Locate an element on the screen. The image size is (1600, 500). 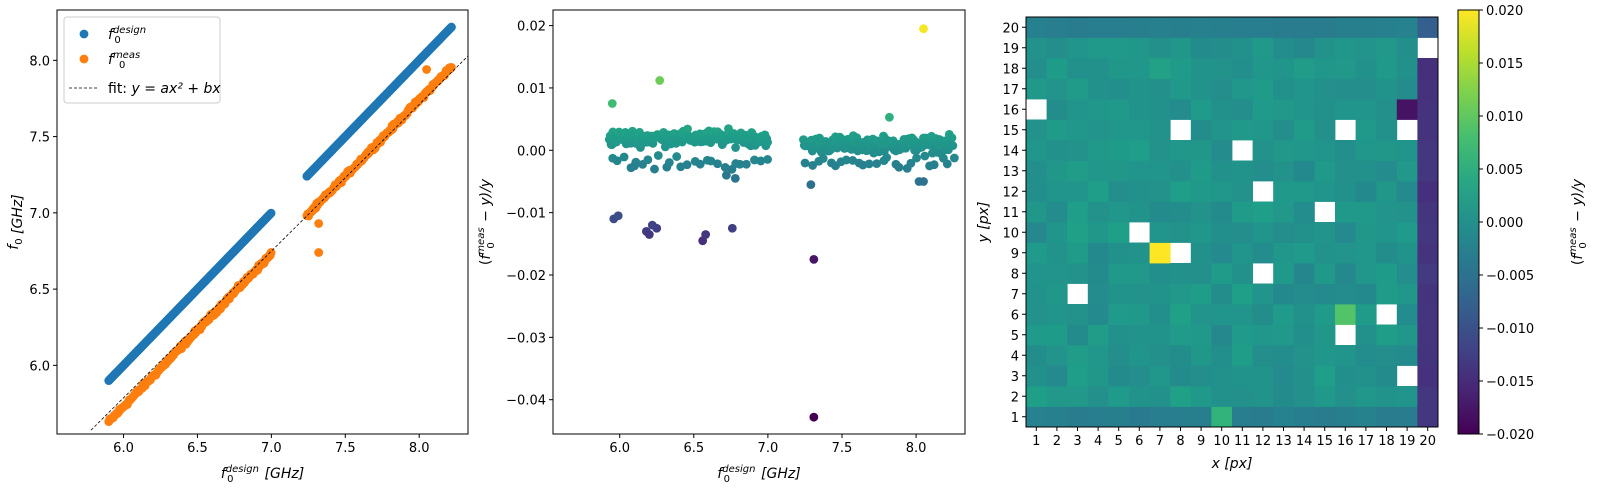
x-tick-label: 6.0 is located at coordinates (123, 448).